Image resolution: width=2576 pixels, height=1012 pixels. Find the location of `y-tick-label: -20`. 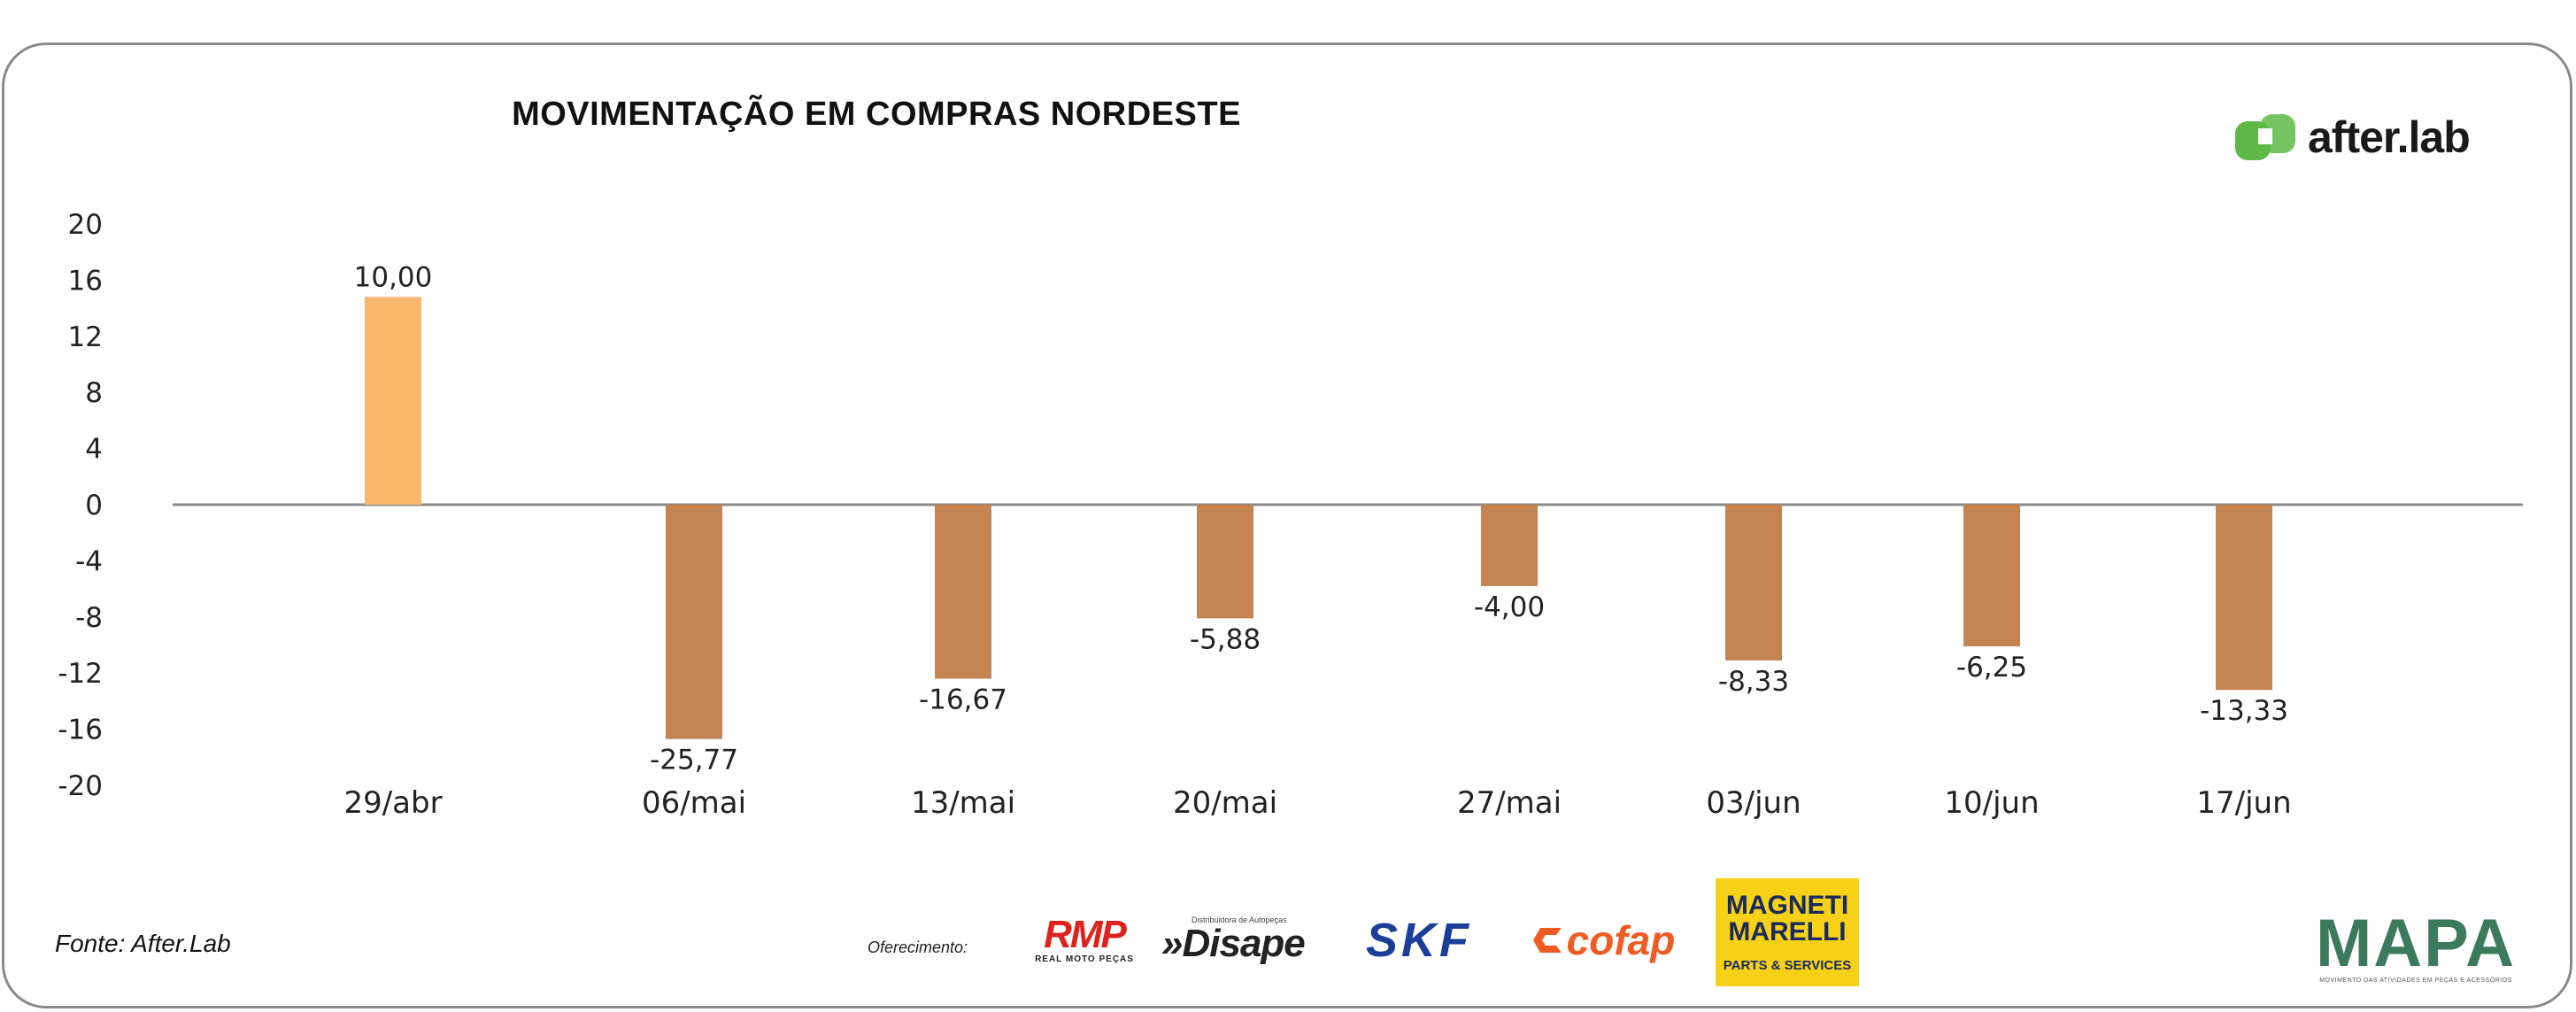

y-tick-label: -20 is located at coordinates (80, 786).